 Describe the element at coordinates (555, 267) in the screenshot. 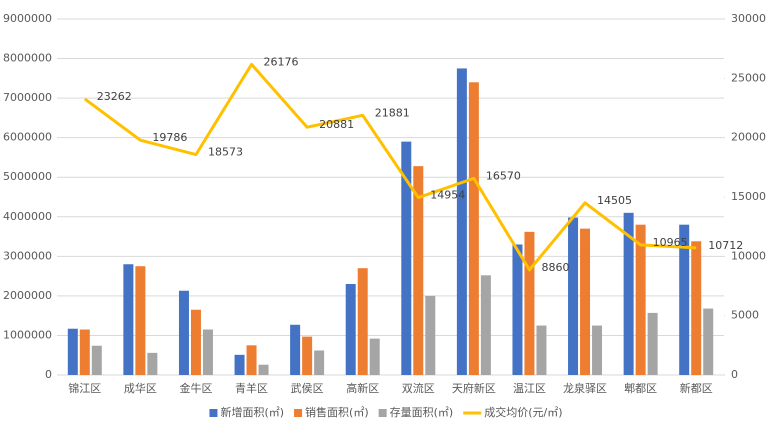

I see `data-label: 8860` at that location.